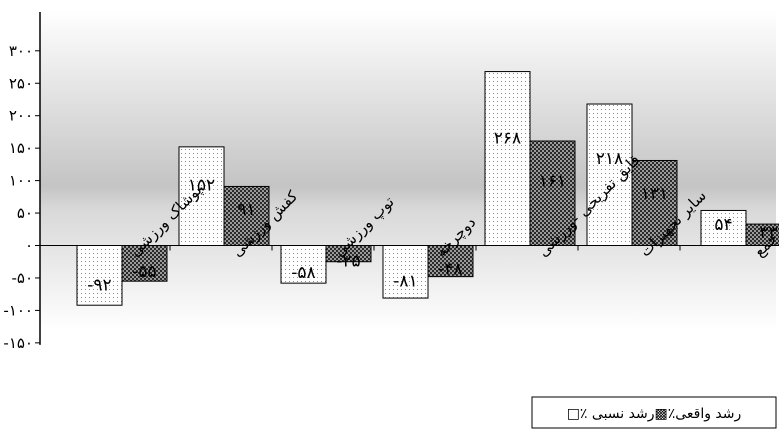 This screenshot has height=433, width=779. Describe the element at coordinates (29, 246) in the screenshot. I see `y-tick-label: ۰` at that location.